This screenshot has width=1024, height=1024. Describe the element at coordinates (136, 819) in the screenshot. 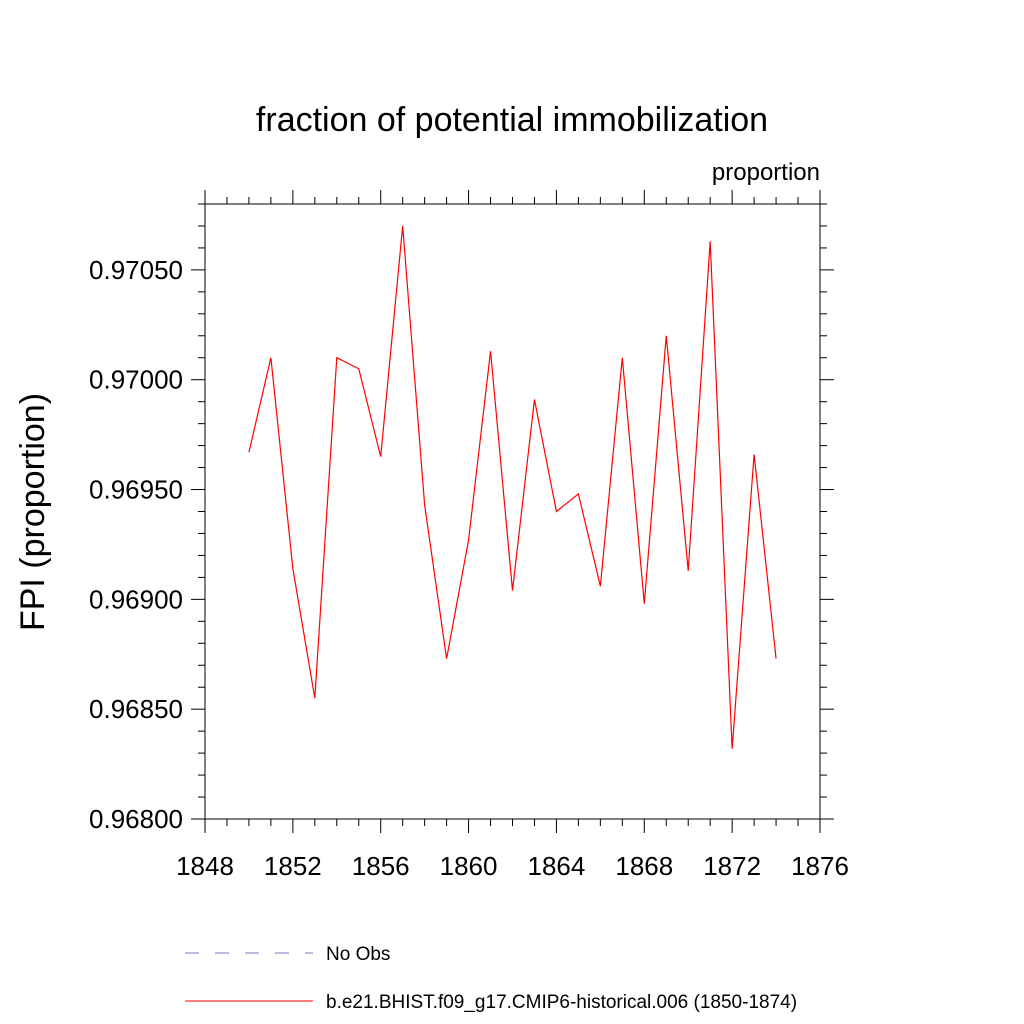

I see `y-tick-label: 0.96800` at that location.